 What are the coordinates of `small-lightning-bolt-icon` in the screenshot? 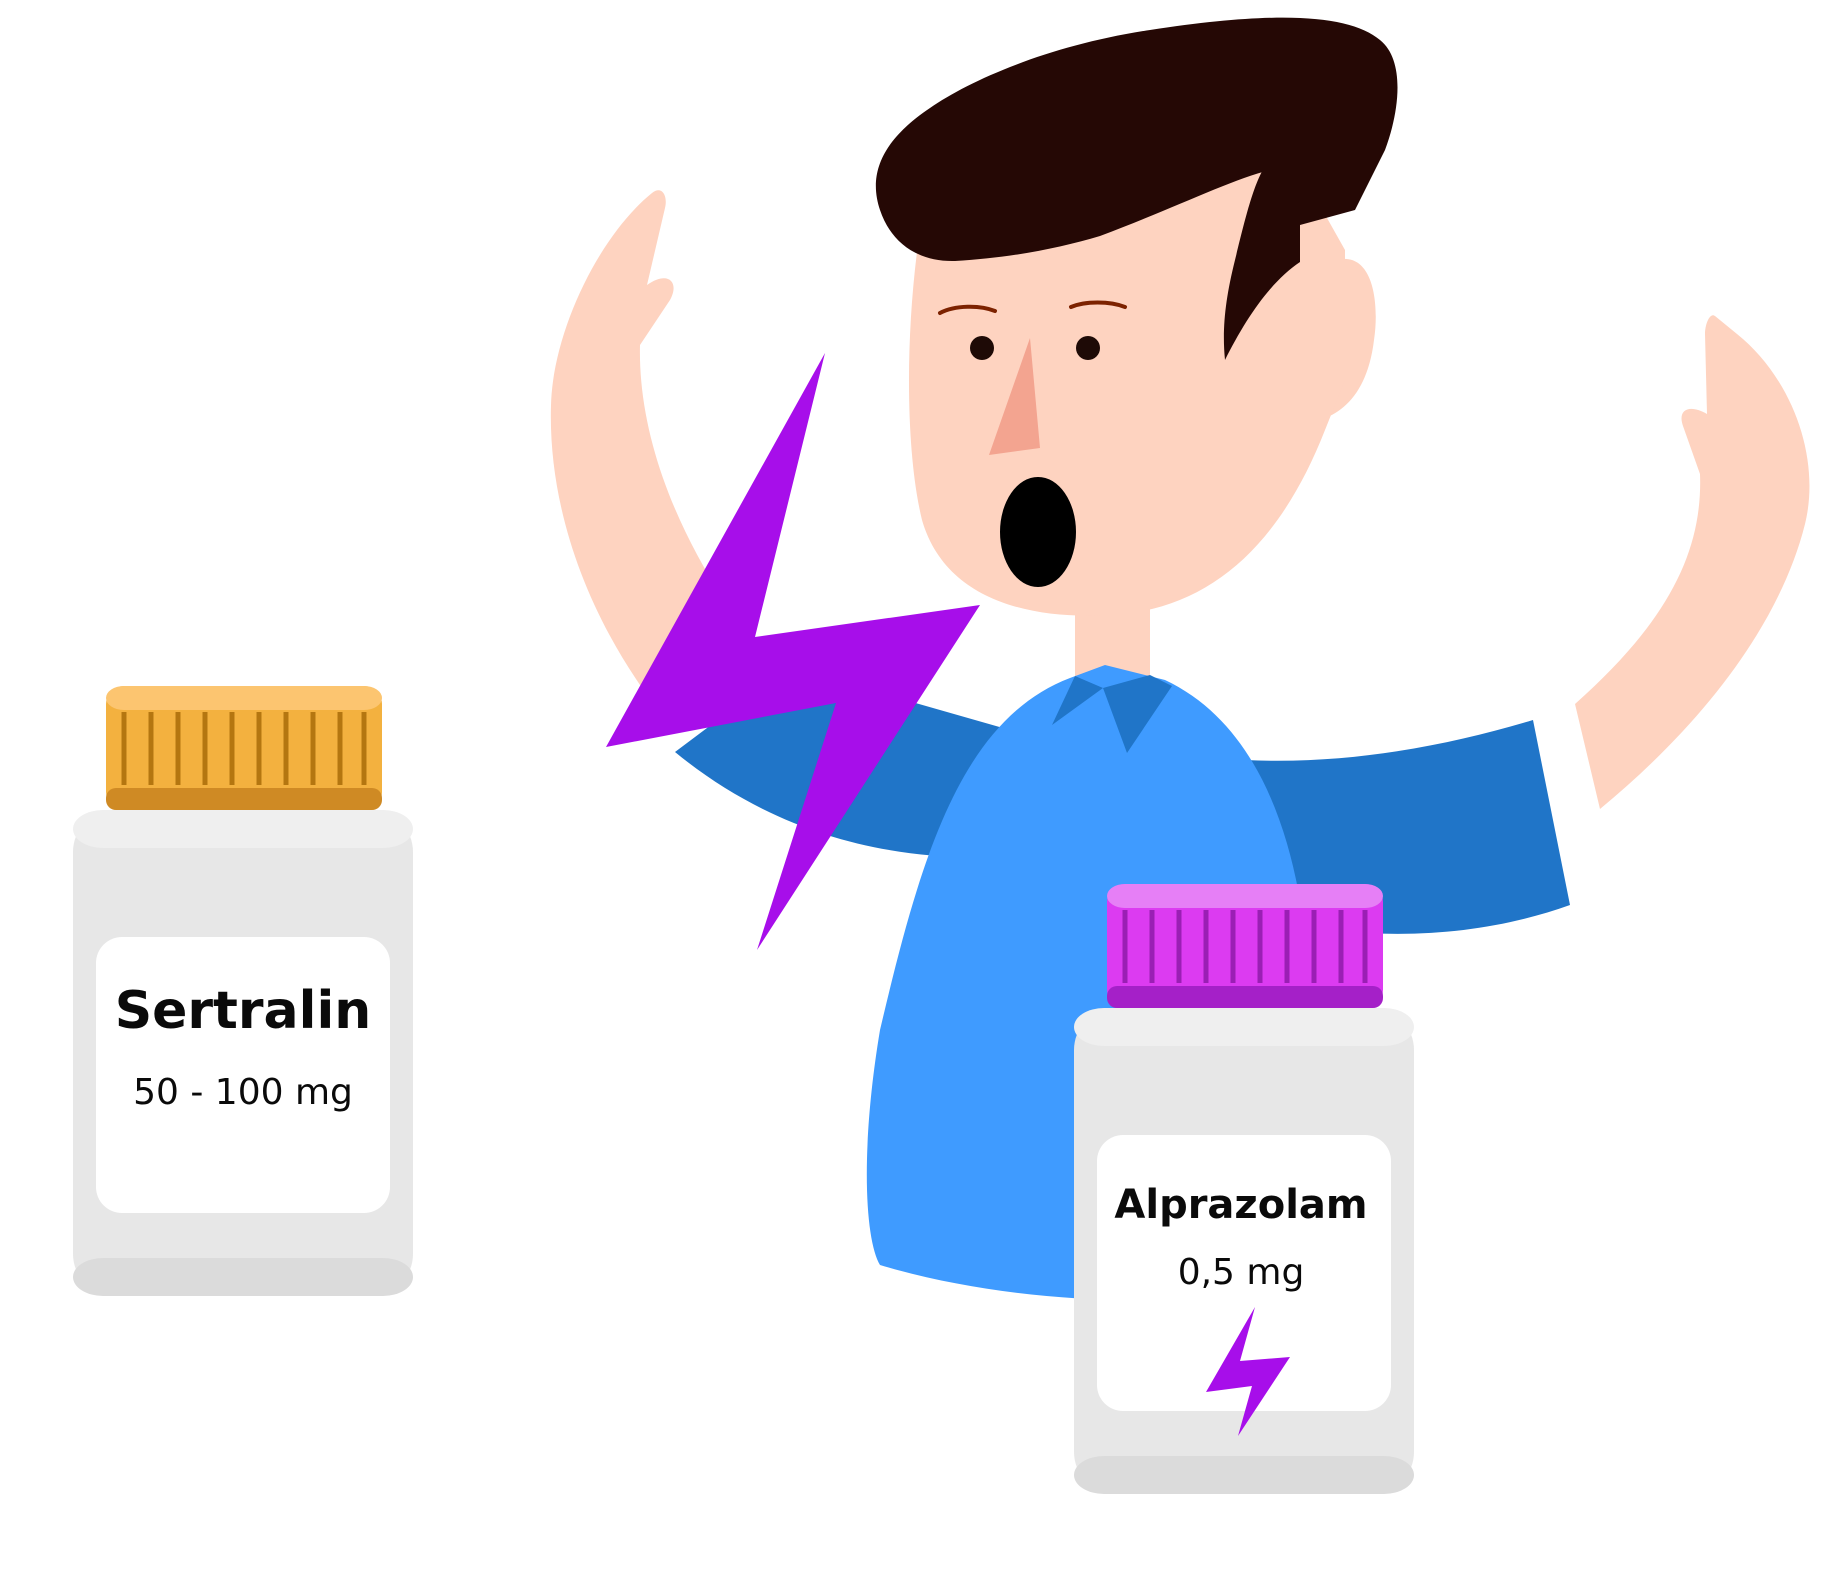 It's located at (1248, 1371).